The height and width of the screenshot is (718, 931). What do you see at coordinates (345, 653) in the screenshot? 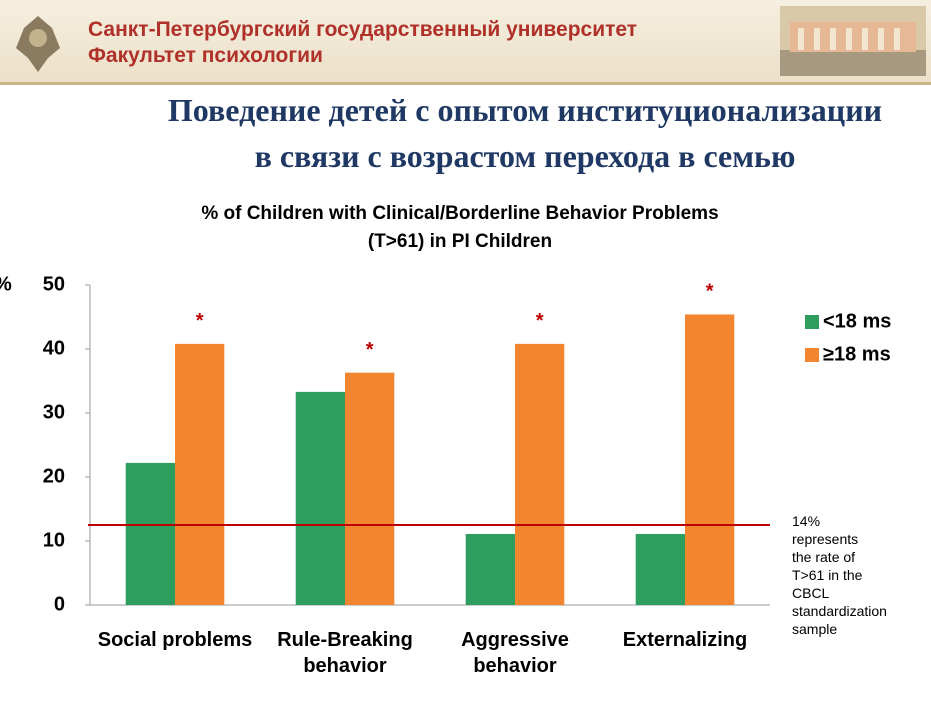
I see `x-tick-label: Rule-Breaking behavior` at bounding box center [345, 653].